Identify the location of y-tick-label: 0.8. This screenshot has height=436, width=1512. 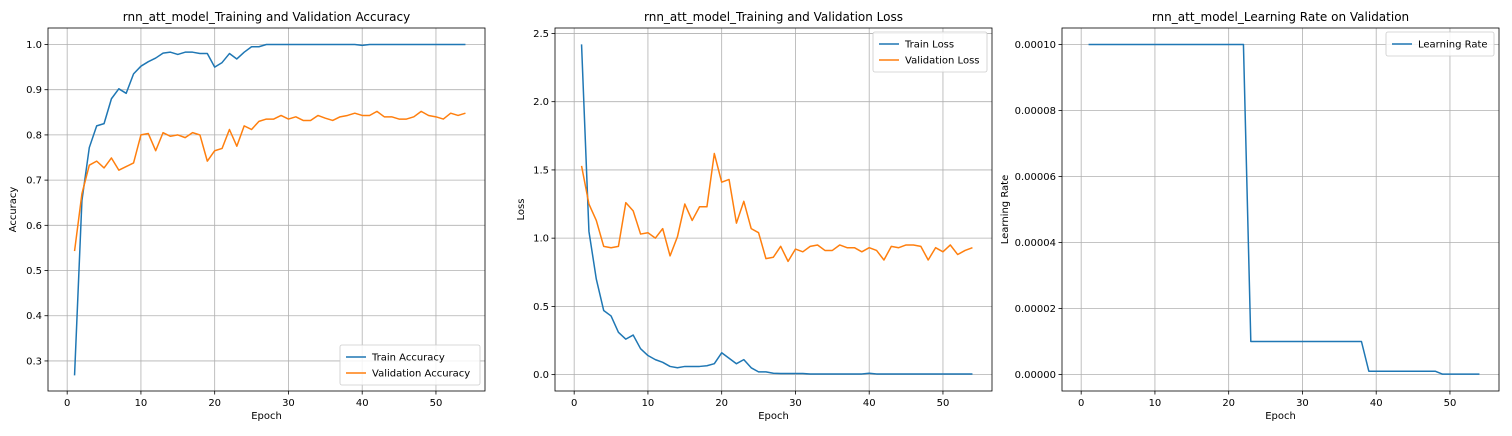
(34, 135).